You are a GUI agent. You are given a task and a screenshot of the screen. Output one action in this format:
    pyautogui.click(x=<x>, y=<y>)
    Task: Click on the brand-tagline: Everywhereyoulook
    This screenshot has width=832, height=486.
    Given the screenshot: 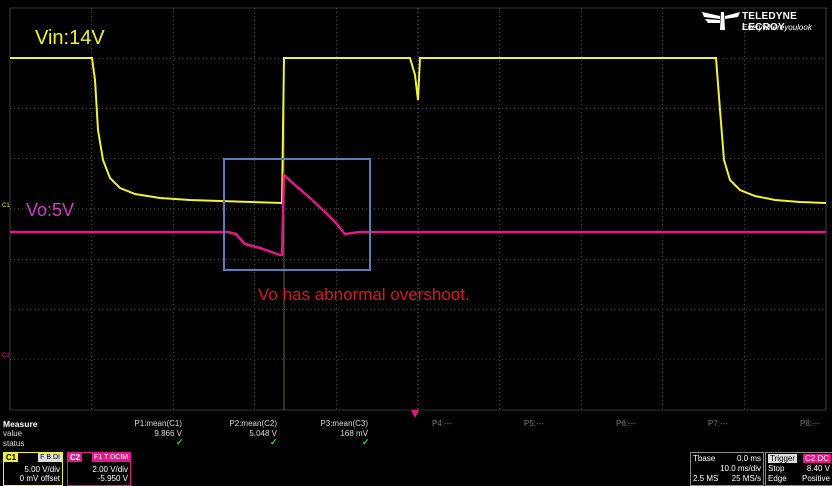 What is the action you would take?
    pyautogui.click(x=777, y=27)
    